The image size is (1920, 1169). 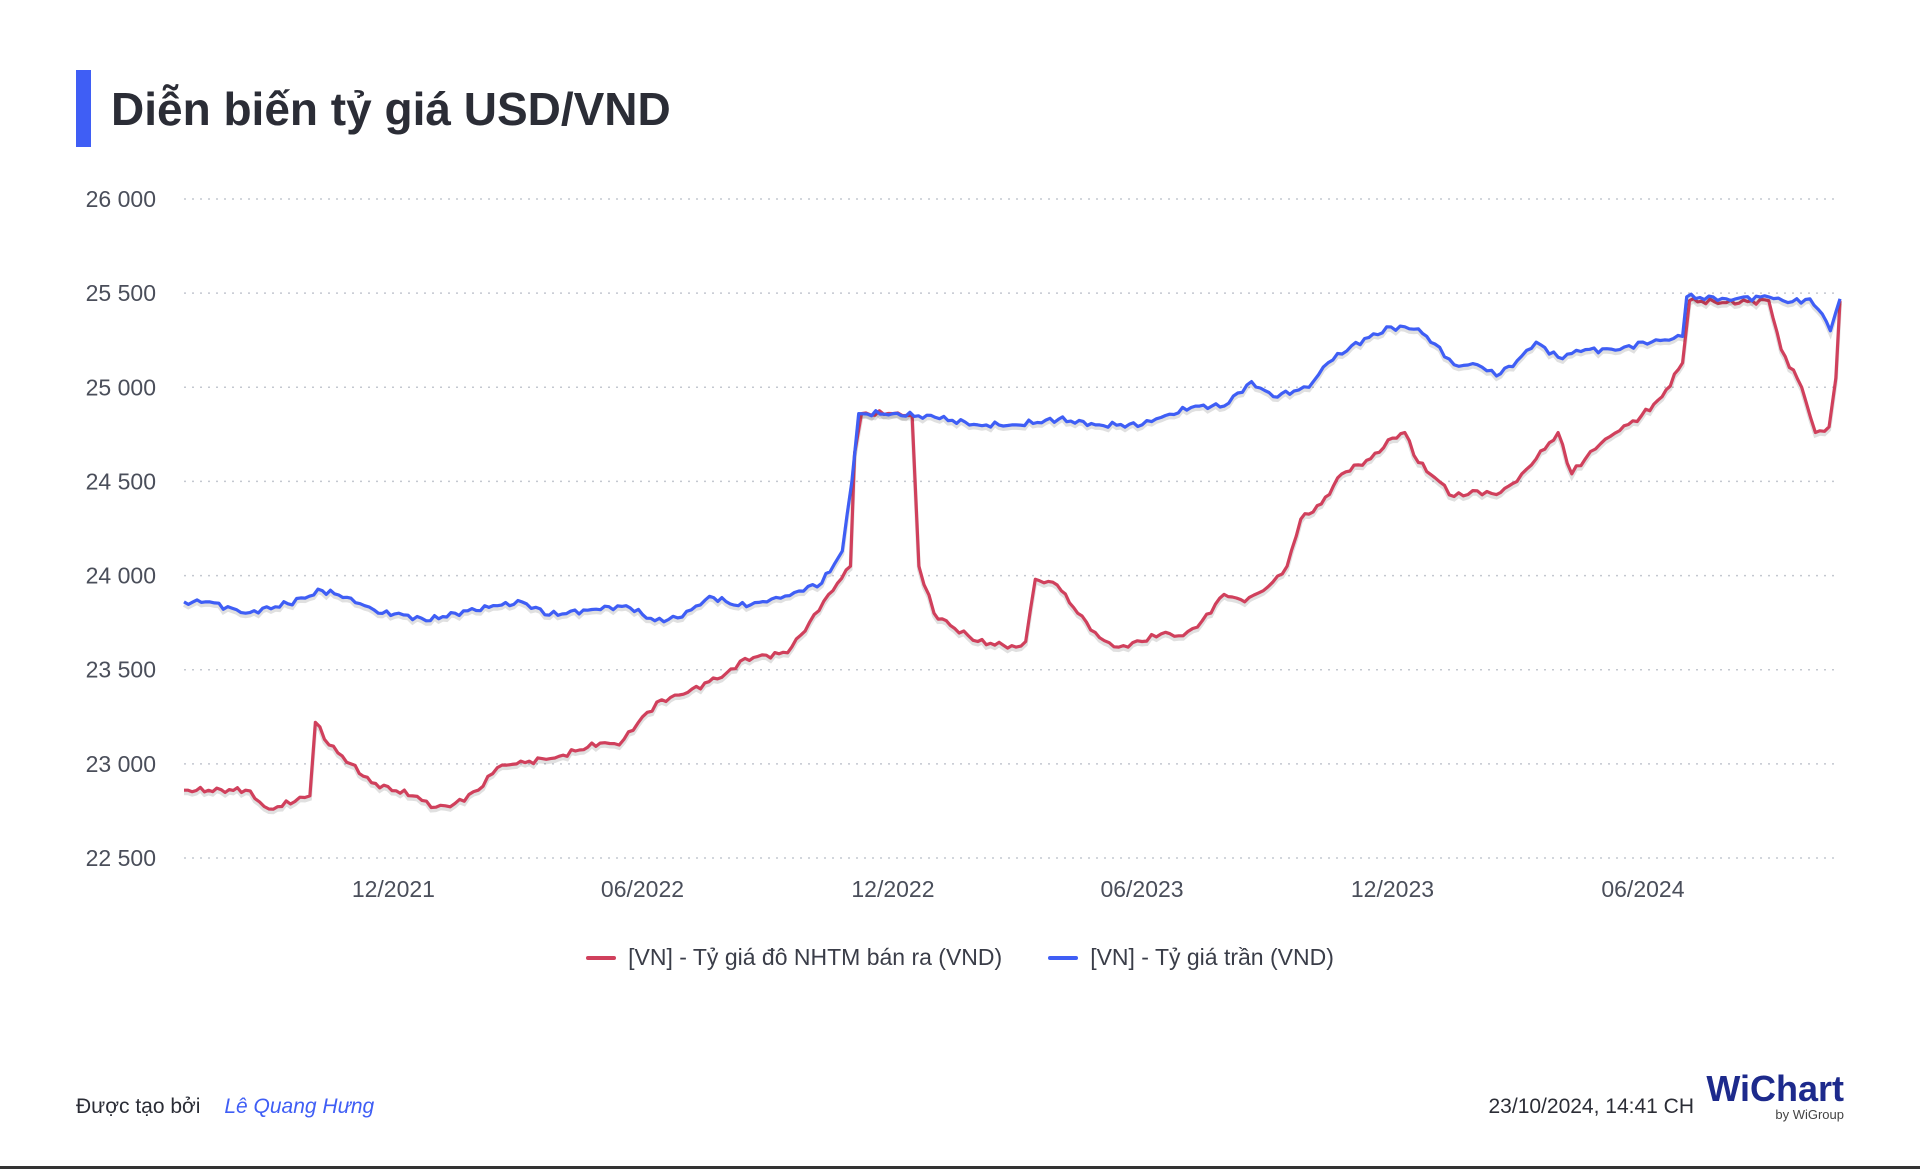 I want to click on legend-item-bank-rate: [VN] - Tỷ giá đô NHTM bán ra (VND), so click(x=794, y=957).